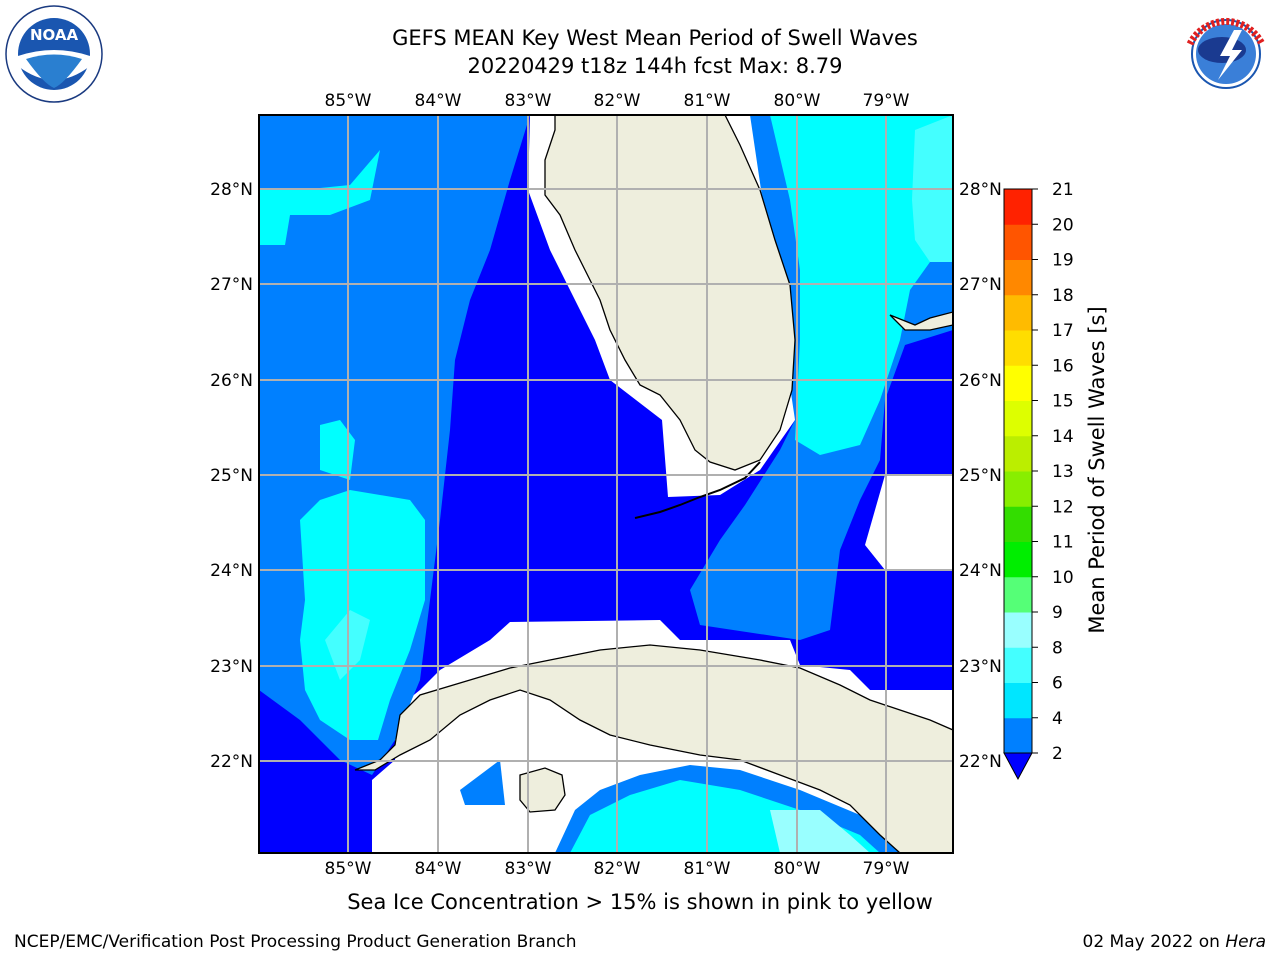 This screenshot has width=1280, height=960. What do you see at coordinates (348, 869) in the screenshot?
I see `lon-label-bottom: 85°W` at bounding box center [348, 869].